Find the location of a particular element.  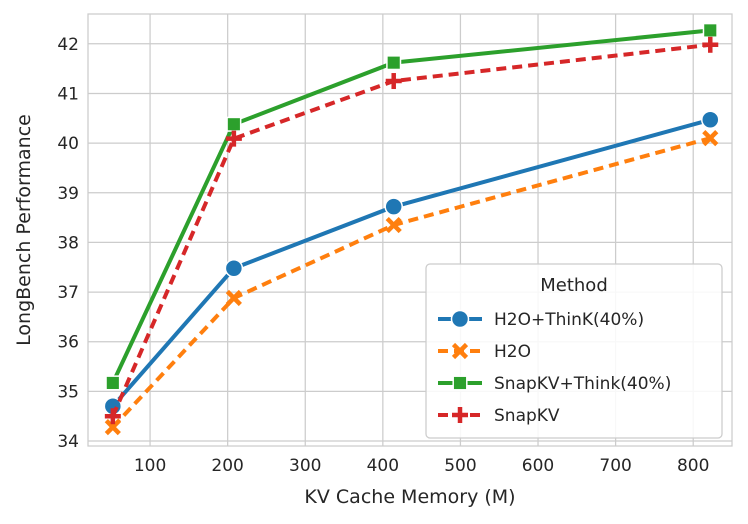

x-tick-labels: 100 200 300 400 500 600 700 800 is located at coordinates (422, 466).